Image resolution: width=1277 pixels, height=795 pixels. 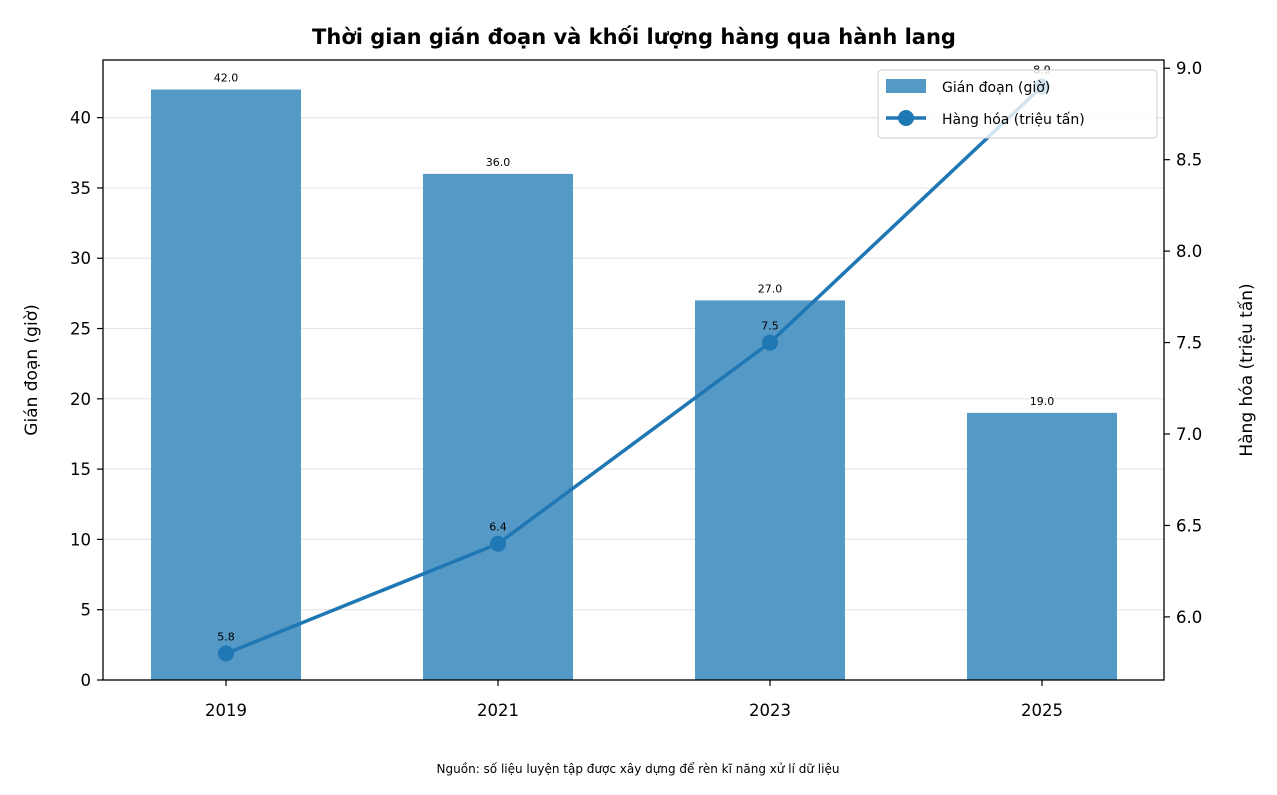 What do you see at coordinates (1189, 434) in the screenshot?
I see `y-right-tick-label: 7.0` at bounding box center [1189, 434].